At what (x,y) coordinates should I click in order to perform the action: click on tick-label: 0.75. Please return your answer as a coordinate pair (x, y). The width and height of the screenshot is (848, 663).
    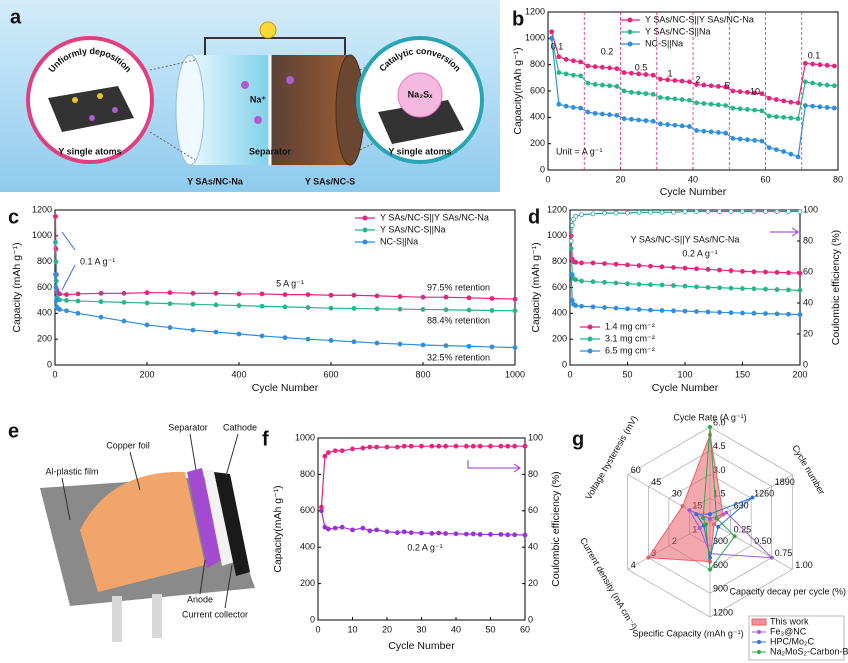
    Looking at the image, I should click on (784, 553).